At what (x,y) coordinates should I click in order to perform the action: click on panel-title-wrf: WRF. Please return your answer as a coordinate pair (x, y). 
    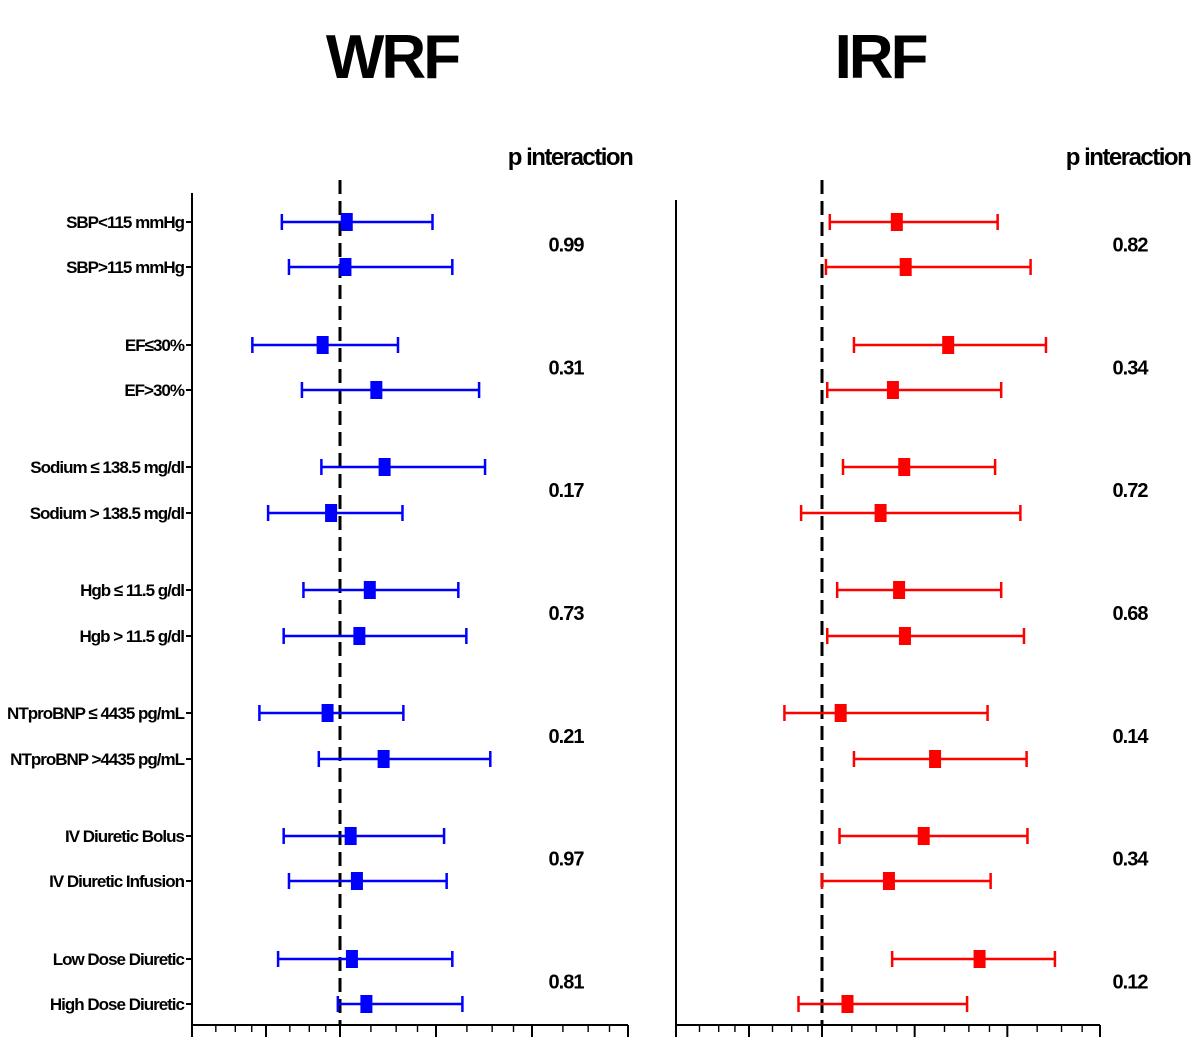
    Looking at the image, I should click on (392, 57).